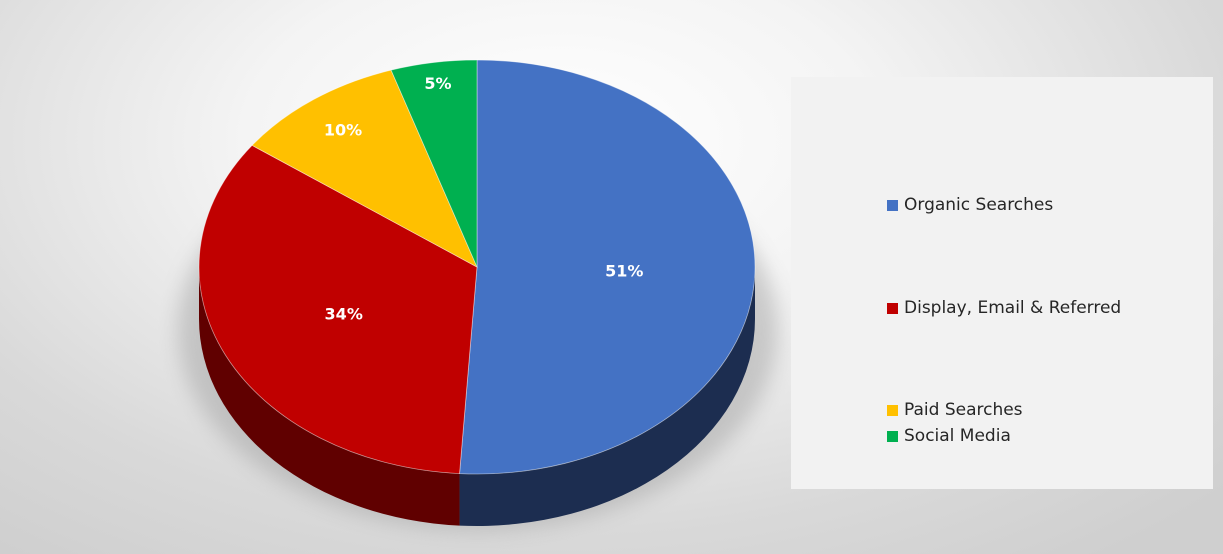 The height and width of the screenshot is (554, 1223). I want to click on data-label-display-email-referred: 34%, so click(344, 314).